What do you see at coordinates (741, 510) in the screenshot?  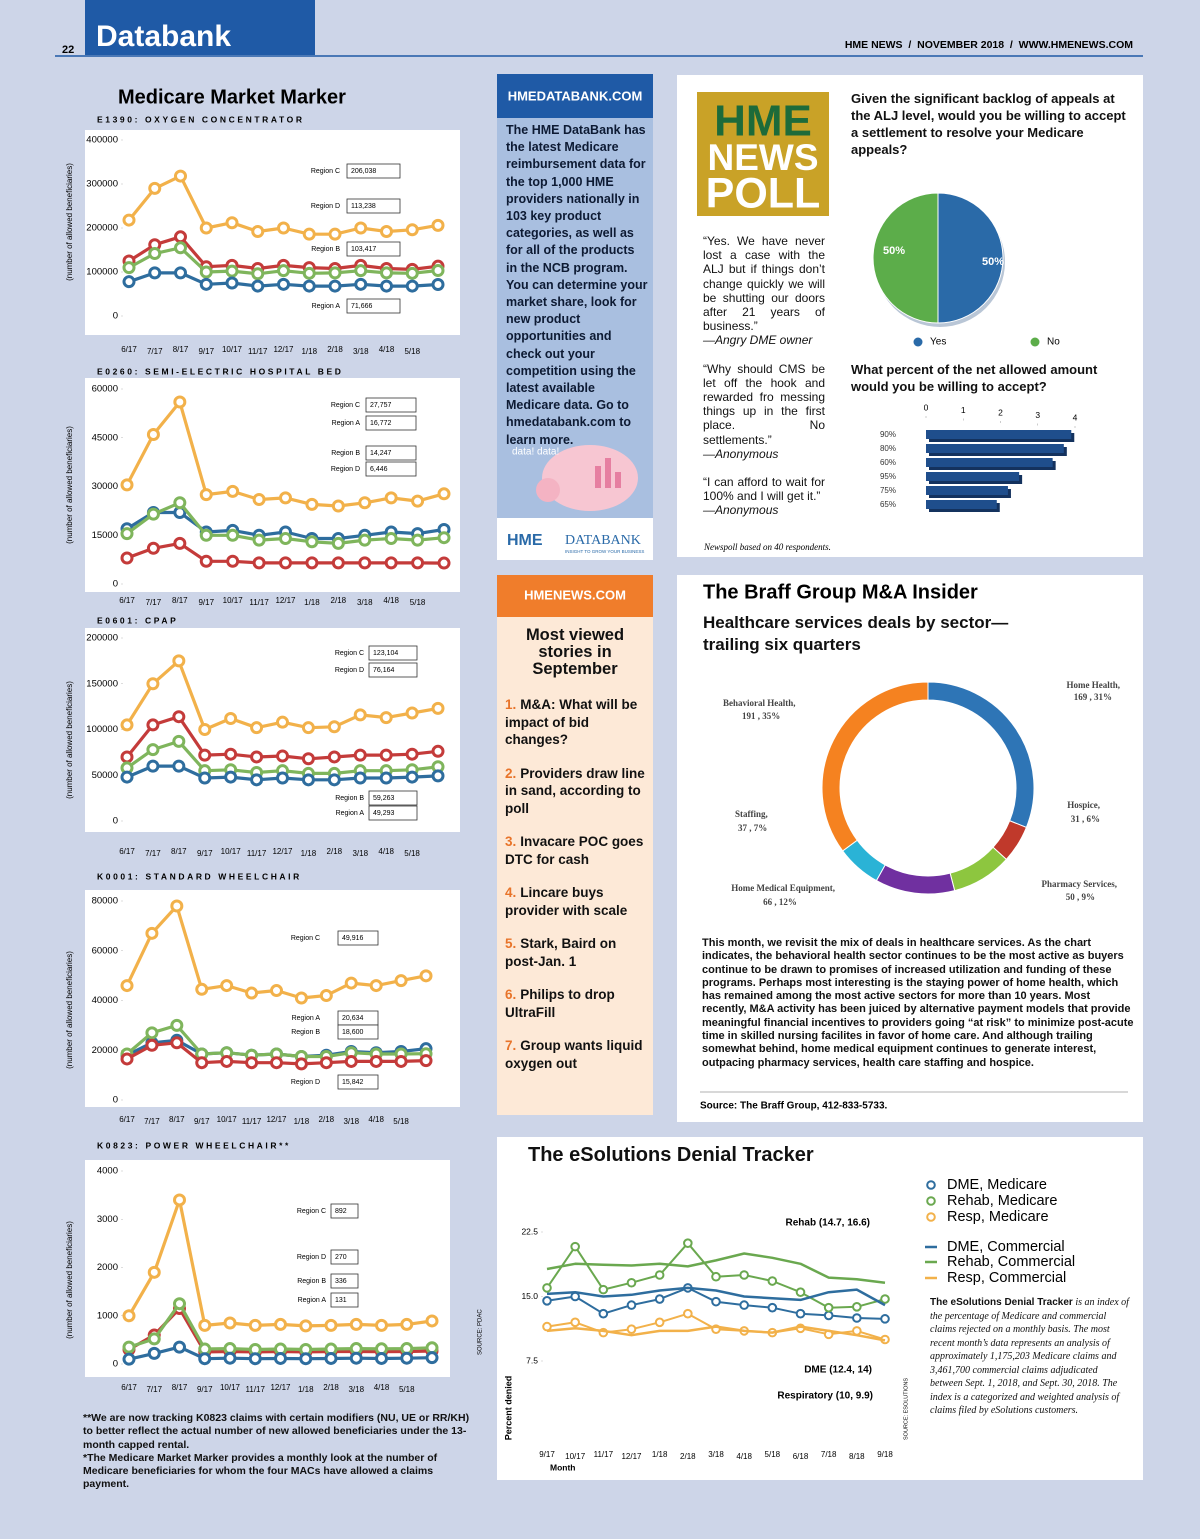 I see `quote-by: —Anonymous` at bounding box center [741, 510].